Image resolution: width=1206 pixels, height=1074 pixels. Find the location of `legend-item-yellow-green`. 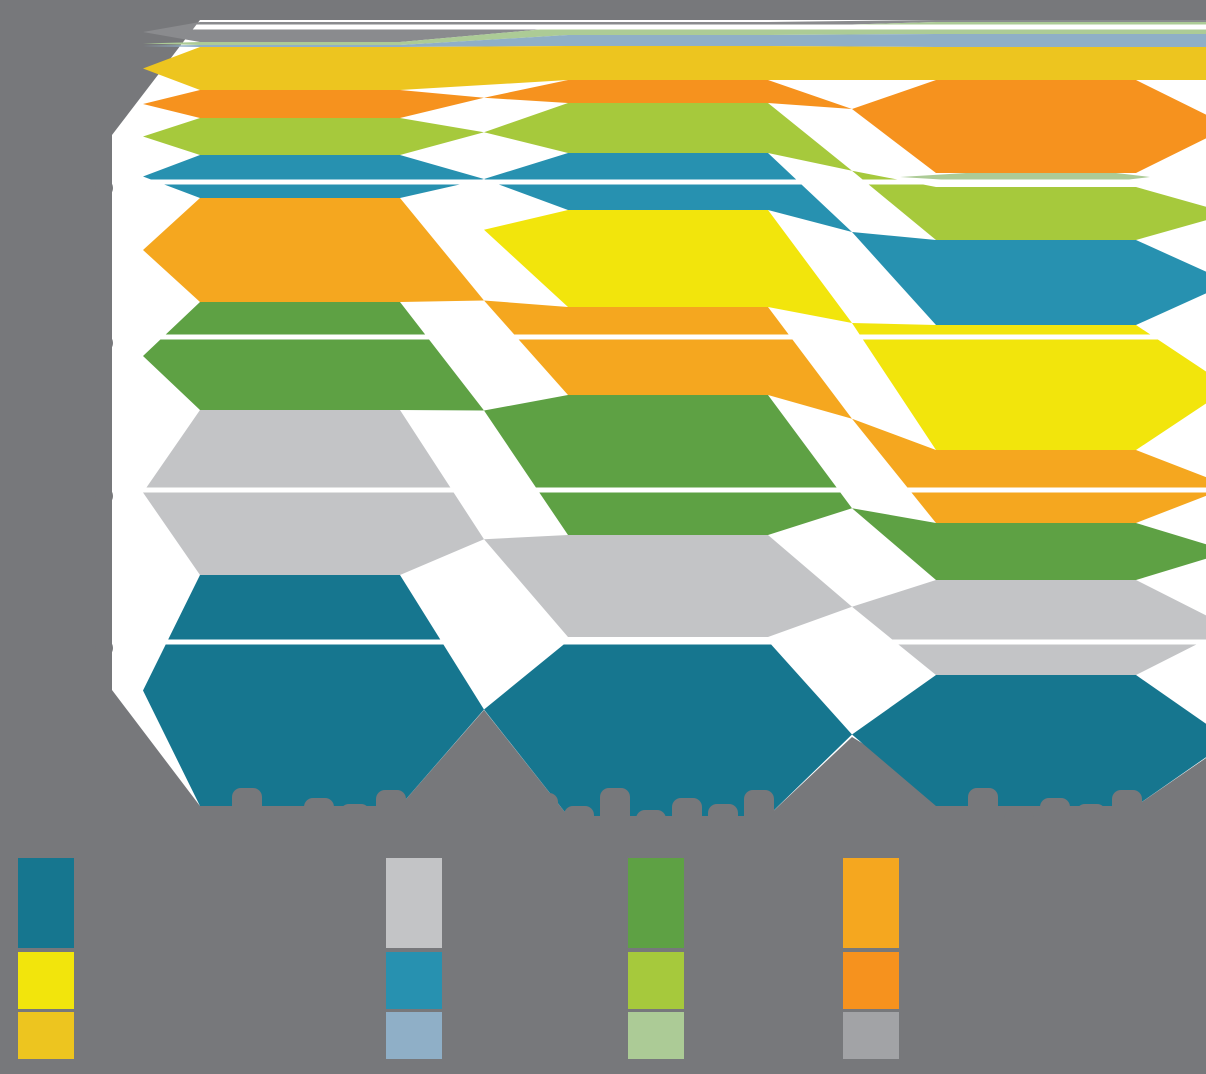

legend-item-yellow-green is located at coordinates (656, 980).